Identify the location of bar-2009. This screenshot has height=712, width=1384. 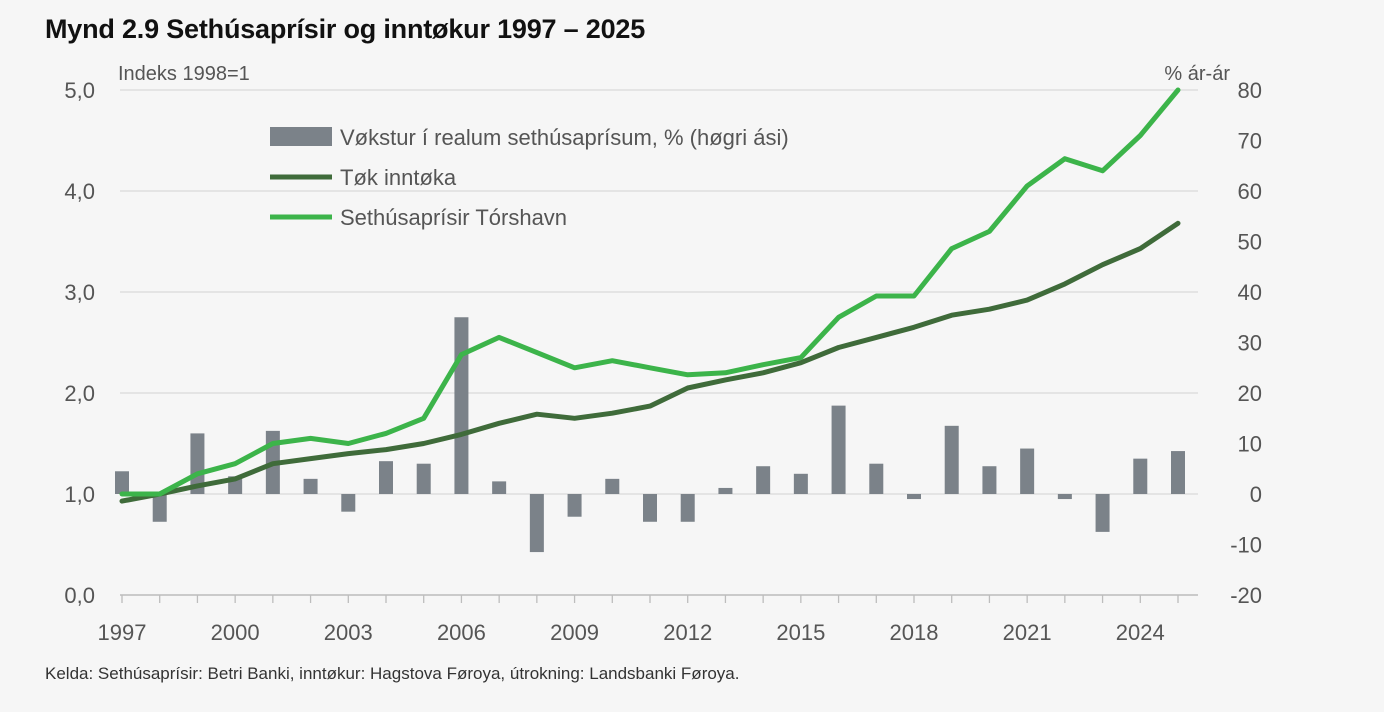
(574, 505).